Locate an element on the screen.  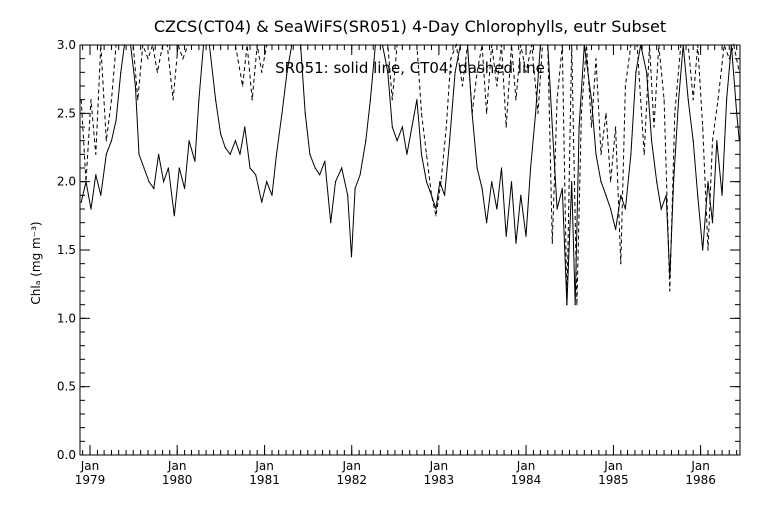
x-tick-year-label: 1986 is located at coordinates (700, 480).